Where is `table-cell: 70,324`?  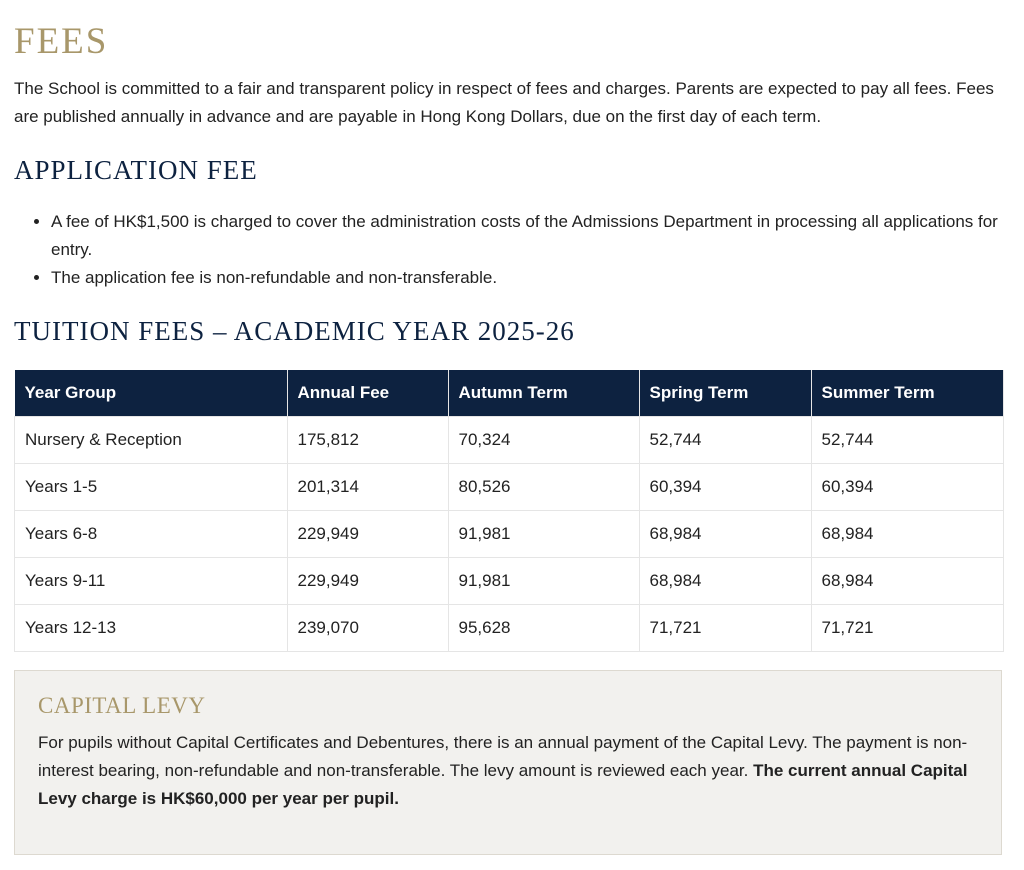
table-cell: 70,324 is located at coordinates (543, 440).